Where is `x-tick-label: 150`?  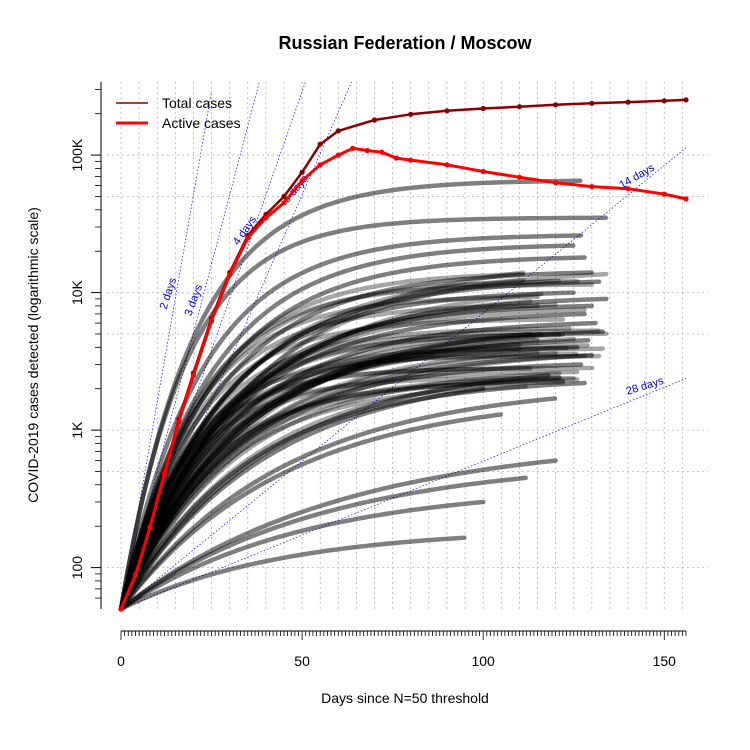 x-tick-label: 150 is located at coordinates (665, 661).